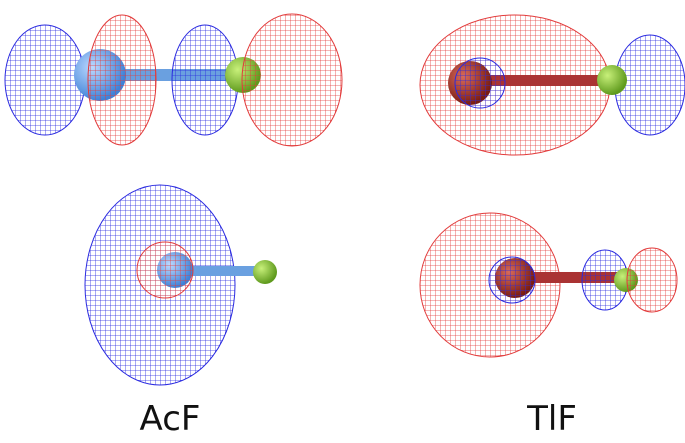 This screenshot has height=443, width=685. I want to click on molecule-label: AcF, so click(170, 419).